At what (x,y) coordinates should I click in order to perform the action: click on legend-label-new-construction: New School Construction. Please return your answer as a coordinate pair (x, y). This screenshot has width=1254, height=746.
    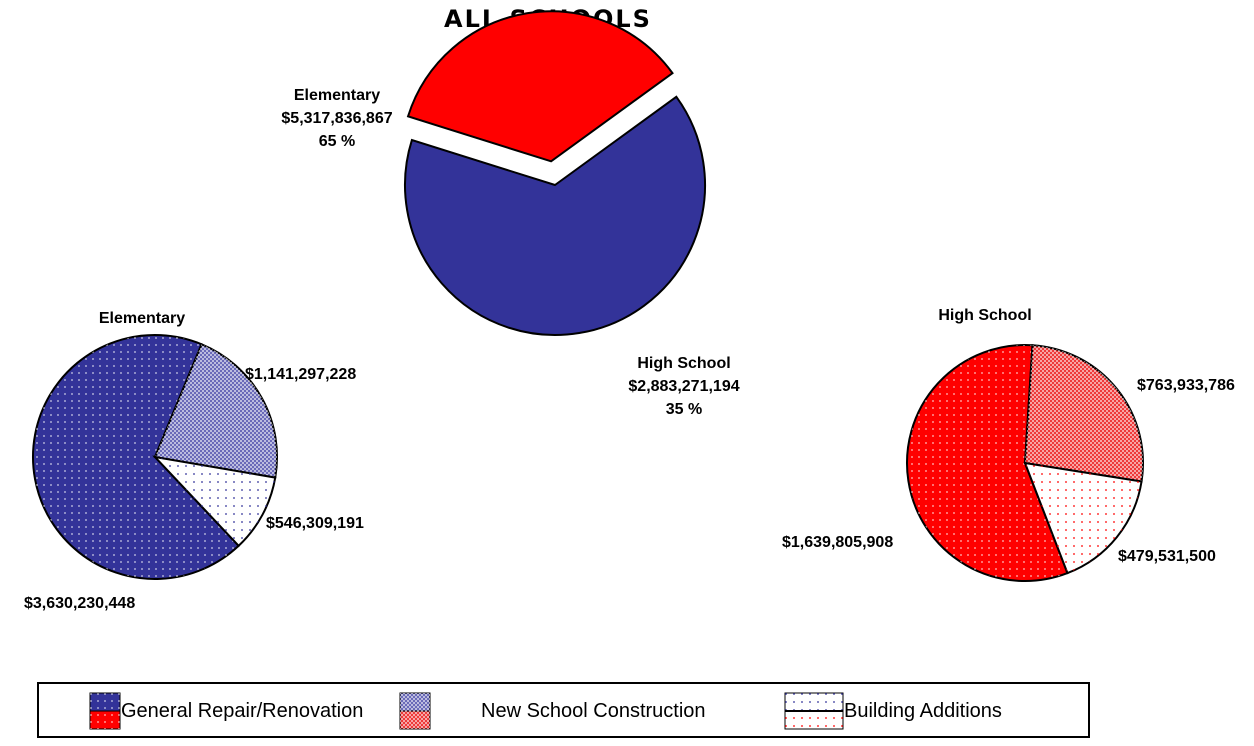
    Looking at the image, I should click on (593, 710).